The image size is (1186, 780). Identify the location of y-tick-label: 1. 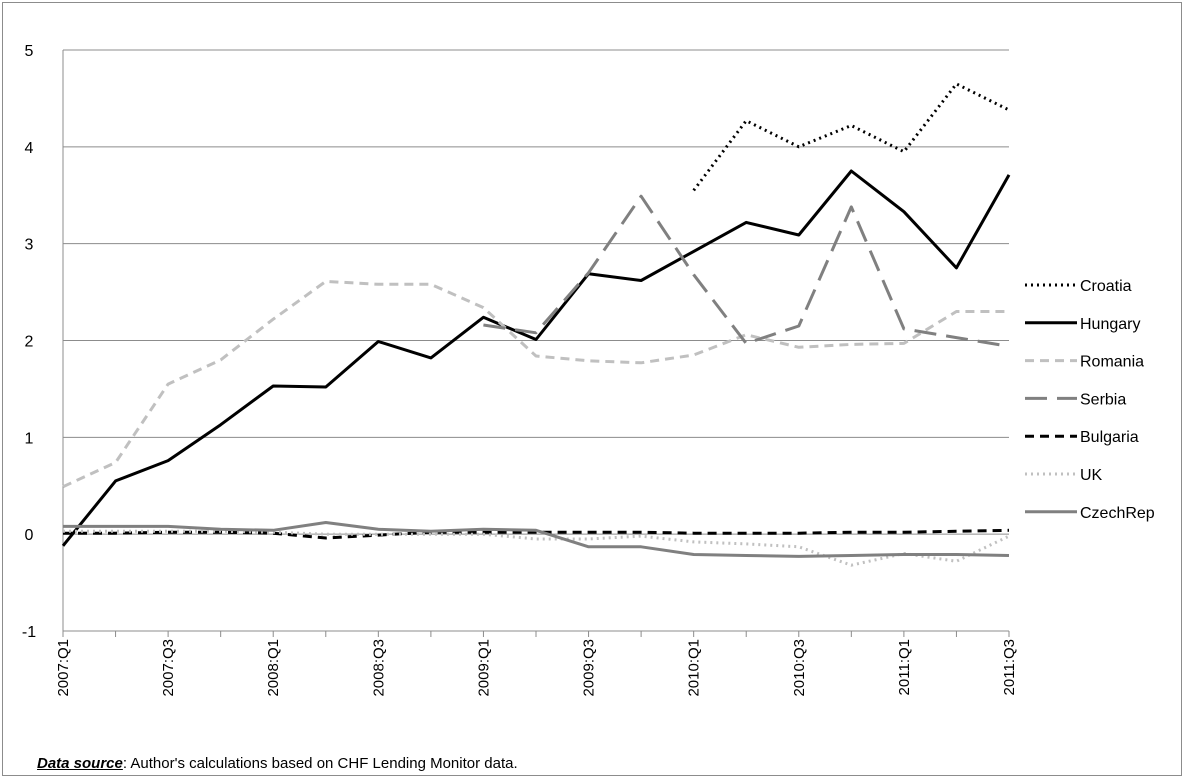
(29, 438).